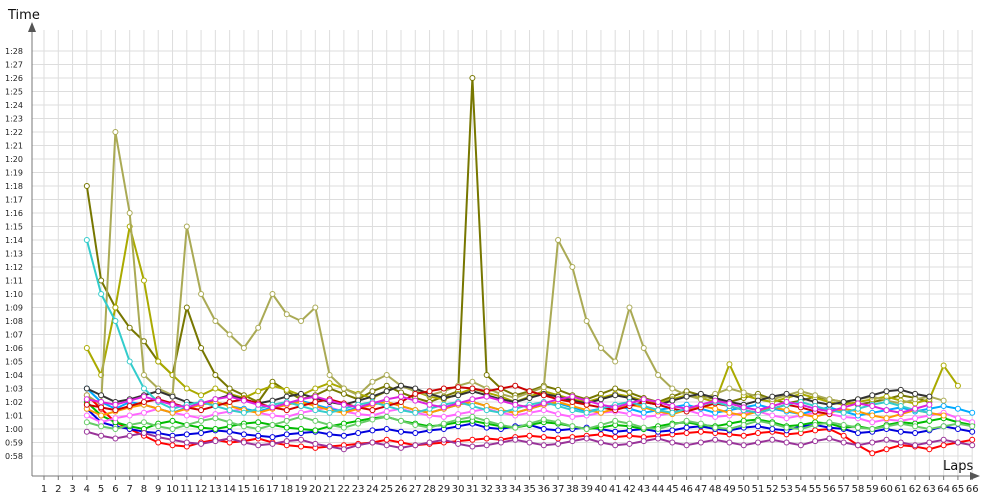 The image size is (1000, 500). What do you see at coordinates (900, 489) in the screenshot?
I see `x-tick-label: 61` at bounding box center [900, 489].